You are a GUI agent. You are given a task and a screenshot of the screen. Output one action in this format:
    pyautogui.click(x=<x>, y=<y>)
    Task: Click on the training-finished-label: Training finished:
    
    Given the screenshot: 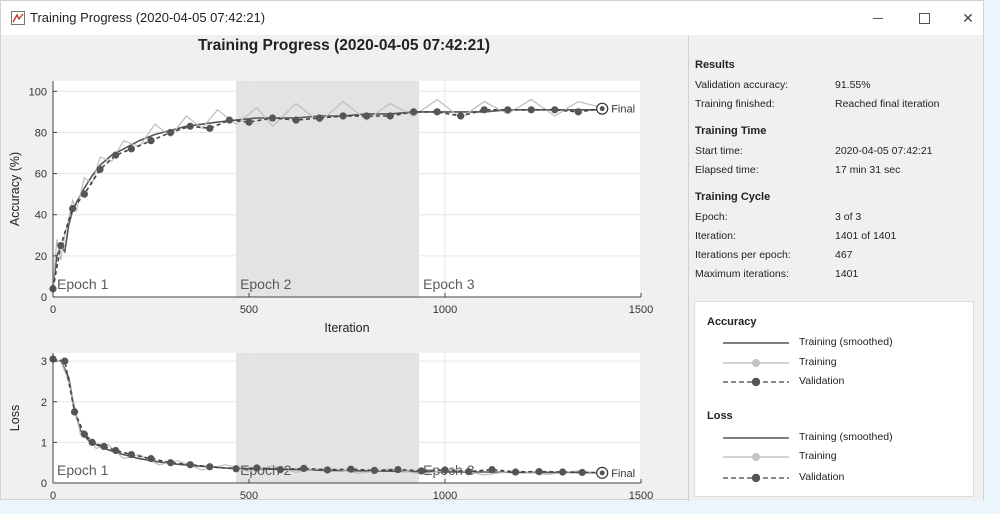 What is the action you would take?
    pyautogui.click(x=735, y=104)
    